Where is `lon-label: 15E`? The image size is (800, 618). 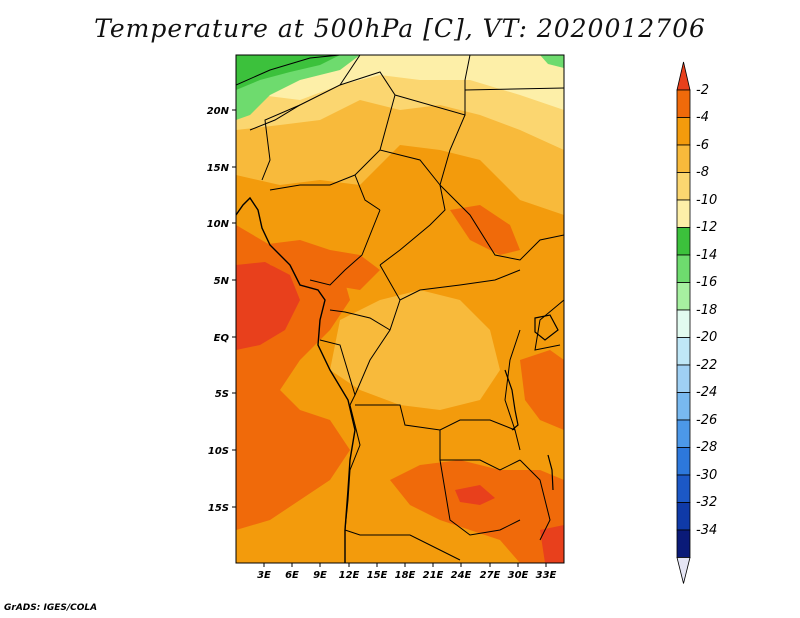
lon-label: 15E is located at coordinates (377, 575).